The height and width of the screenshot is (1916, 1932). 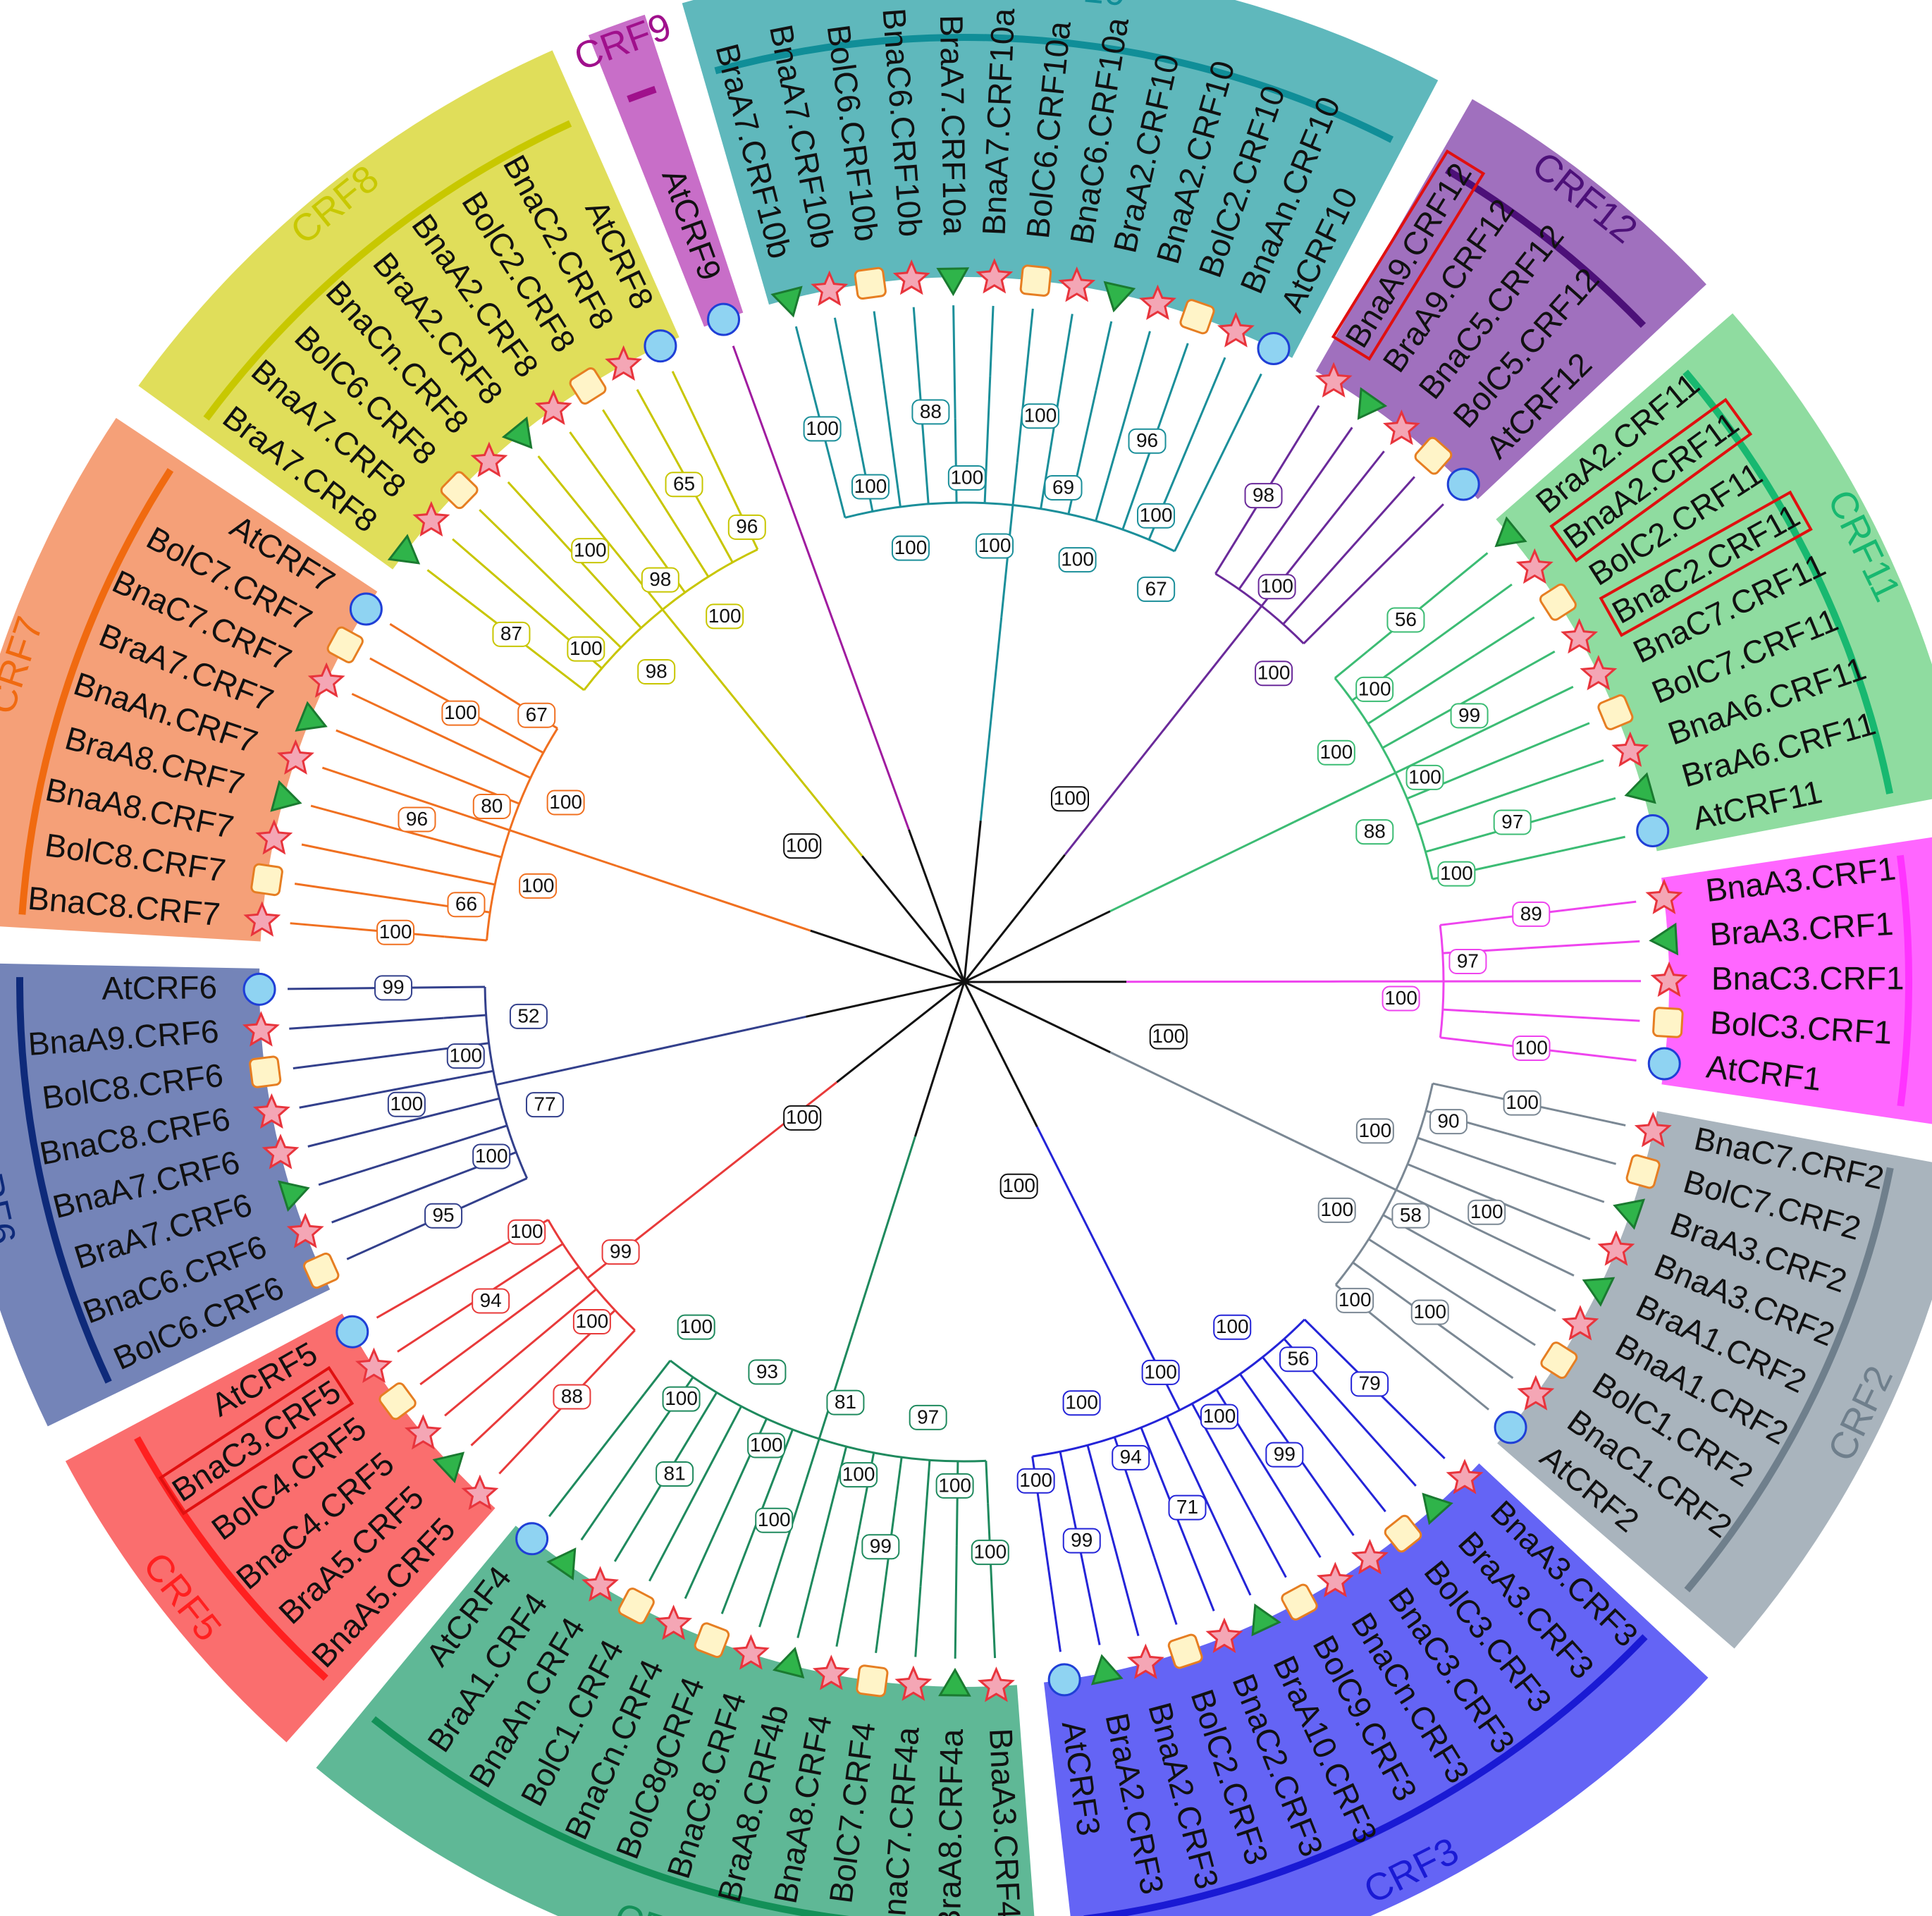 I want to click on clade-arc-crf3, so click(x=1365, y=1775).